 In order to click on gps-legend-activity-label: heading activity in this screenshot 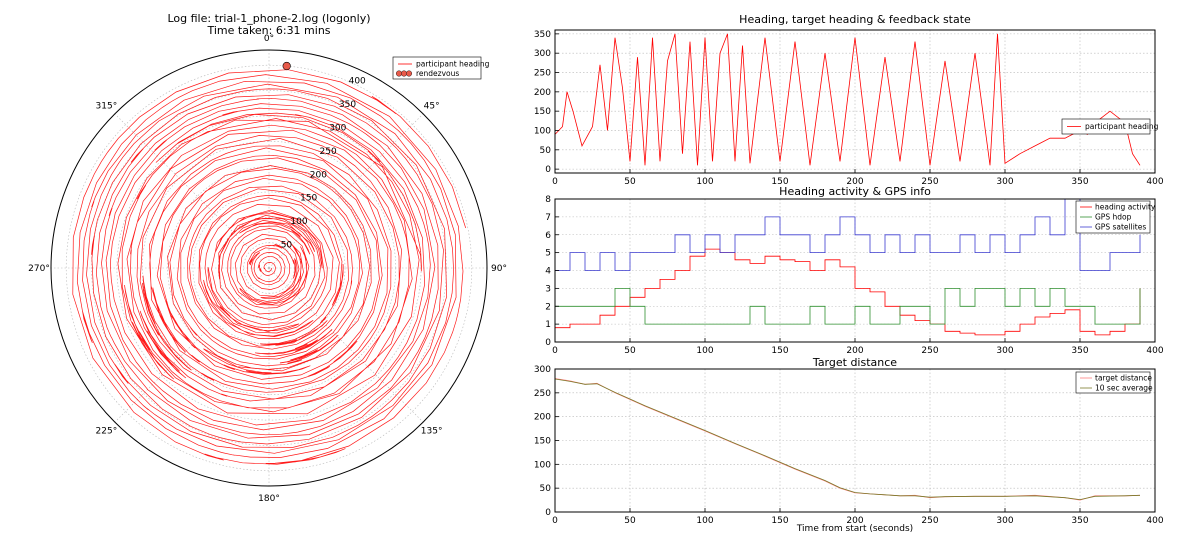, I will do `click(1125, 207)`.